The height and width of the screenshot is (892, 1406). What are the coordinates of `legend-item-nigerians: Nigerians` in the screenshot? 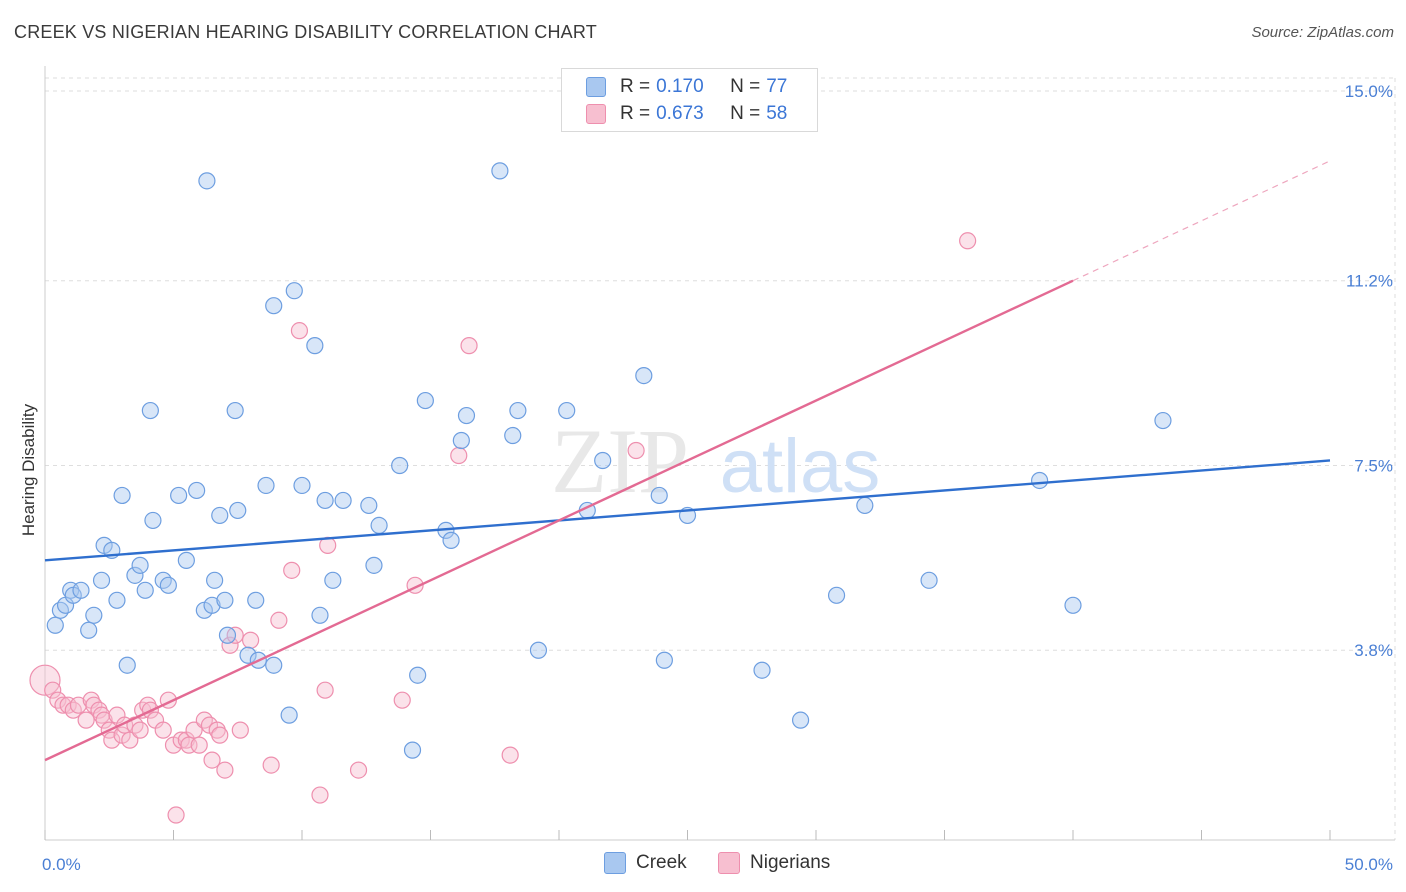 It's located at (774, 863).